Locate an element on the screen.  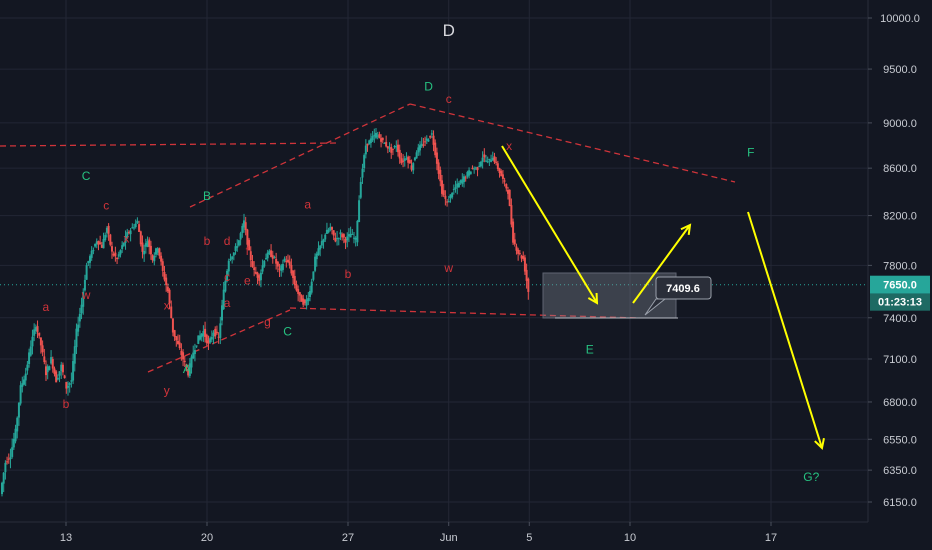
wave-label: G? is located at coordinates (811, 477).